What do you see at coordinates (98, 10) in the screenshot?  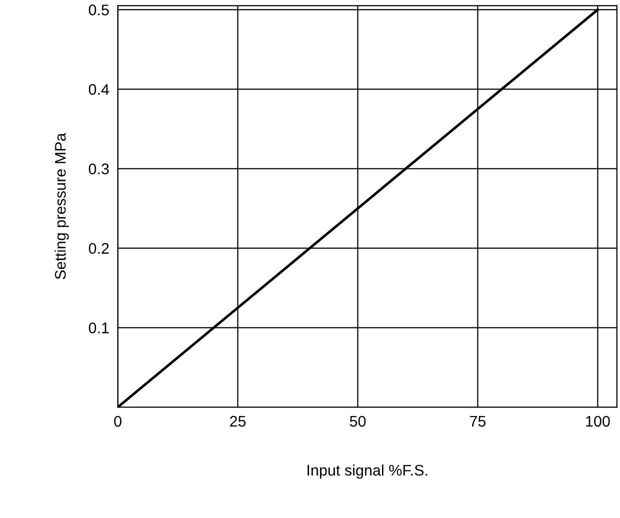 I see `y-tick-label: 0.5` at bounding box center [98, 10].